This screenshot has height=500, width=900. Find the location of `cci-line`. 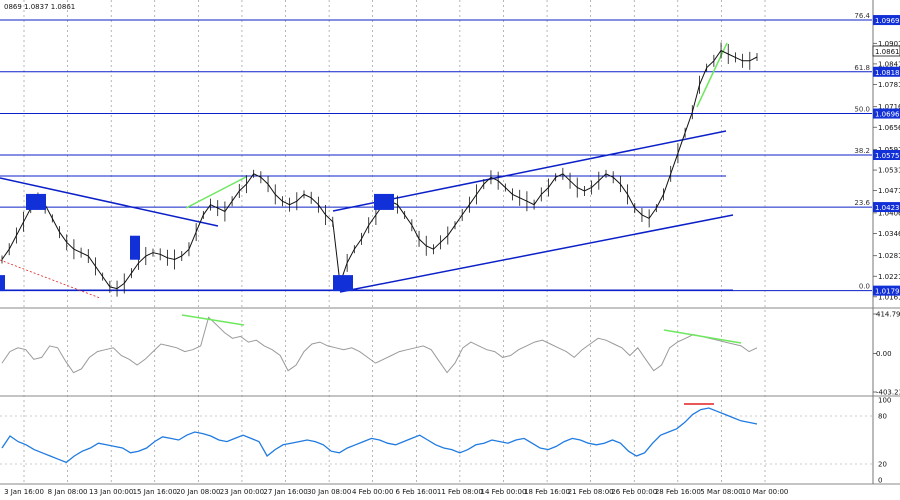

cci-line is located at coordinates (379, 345).